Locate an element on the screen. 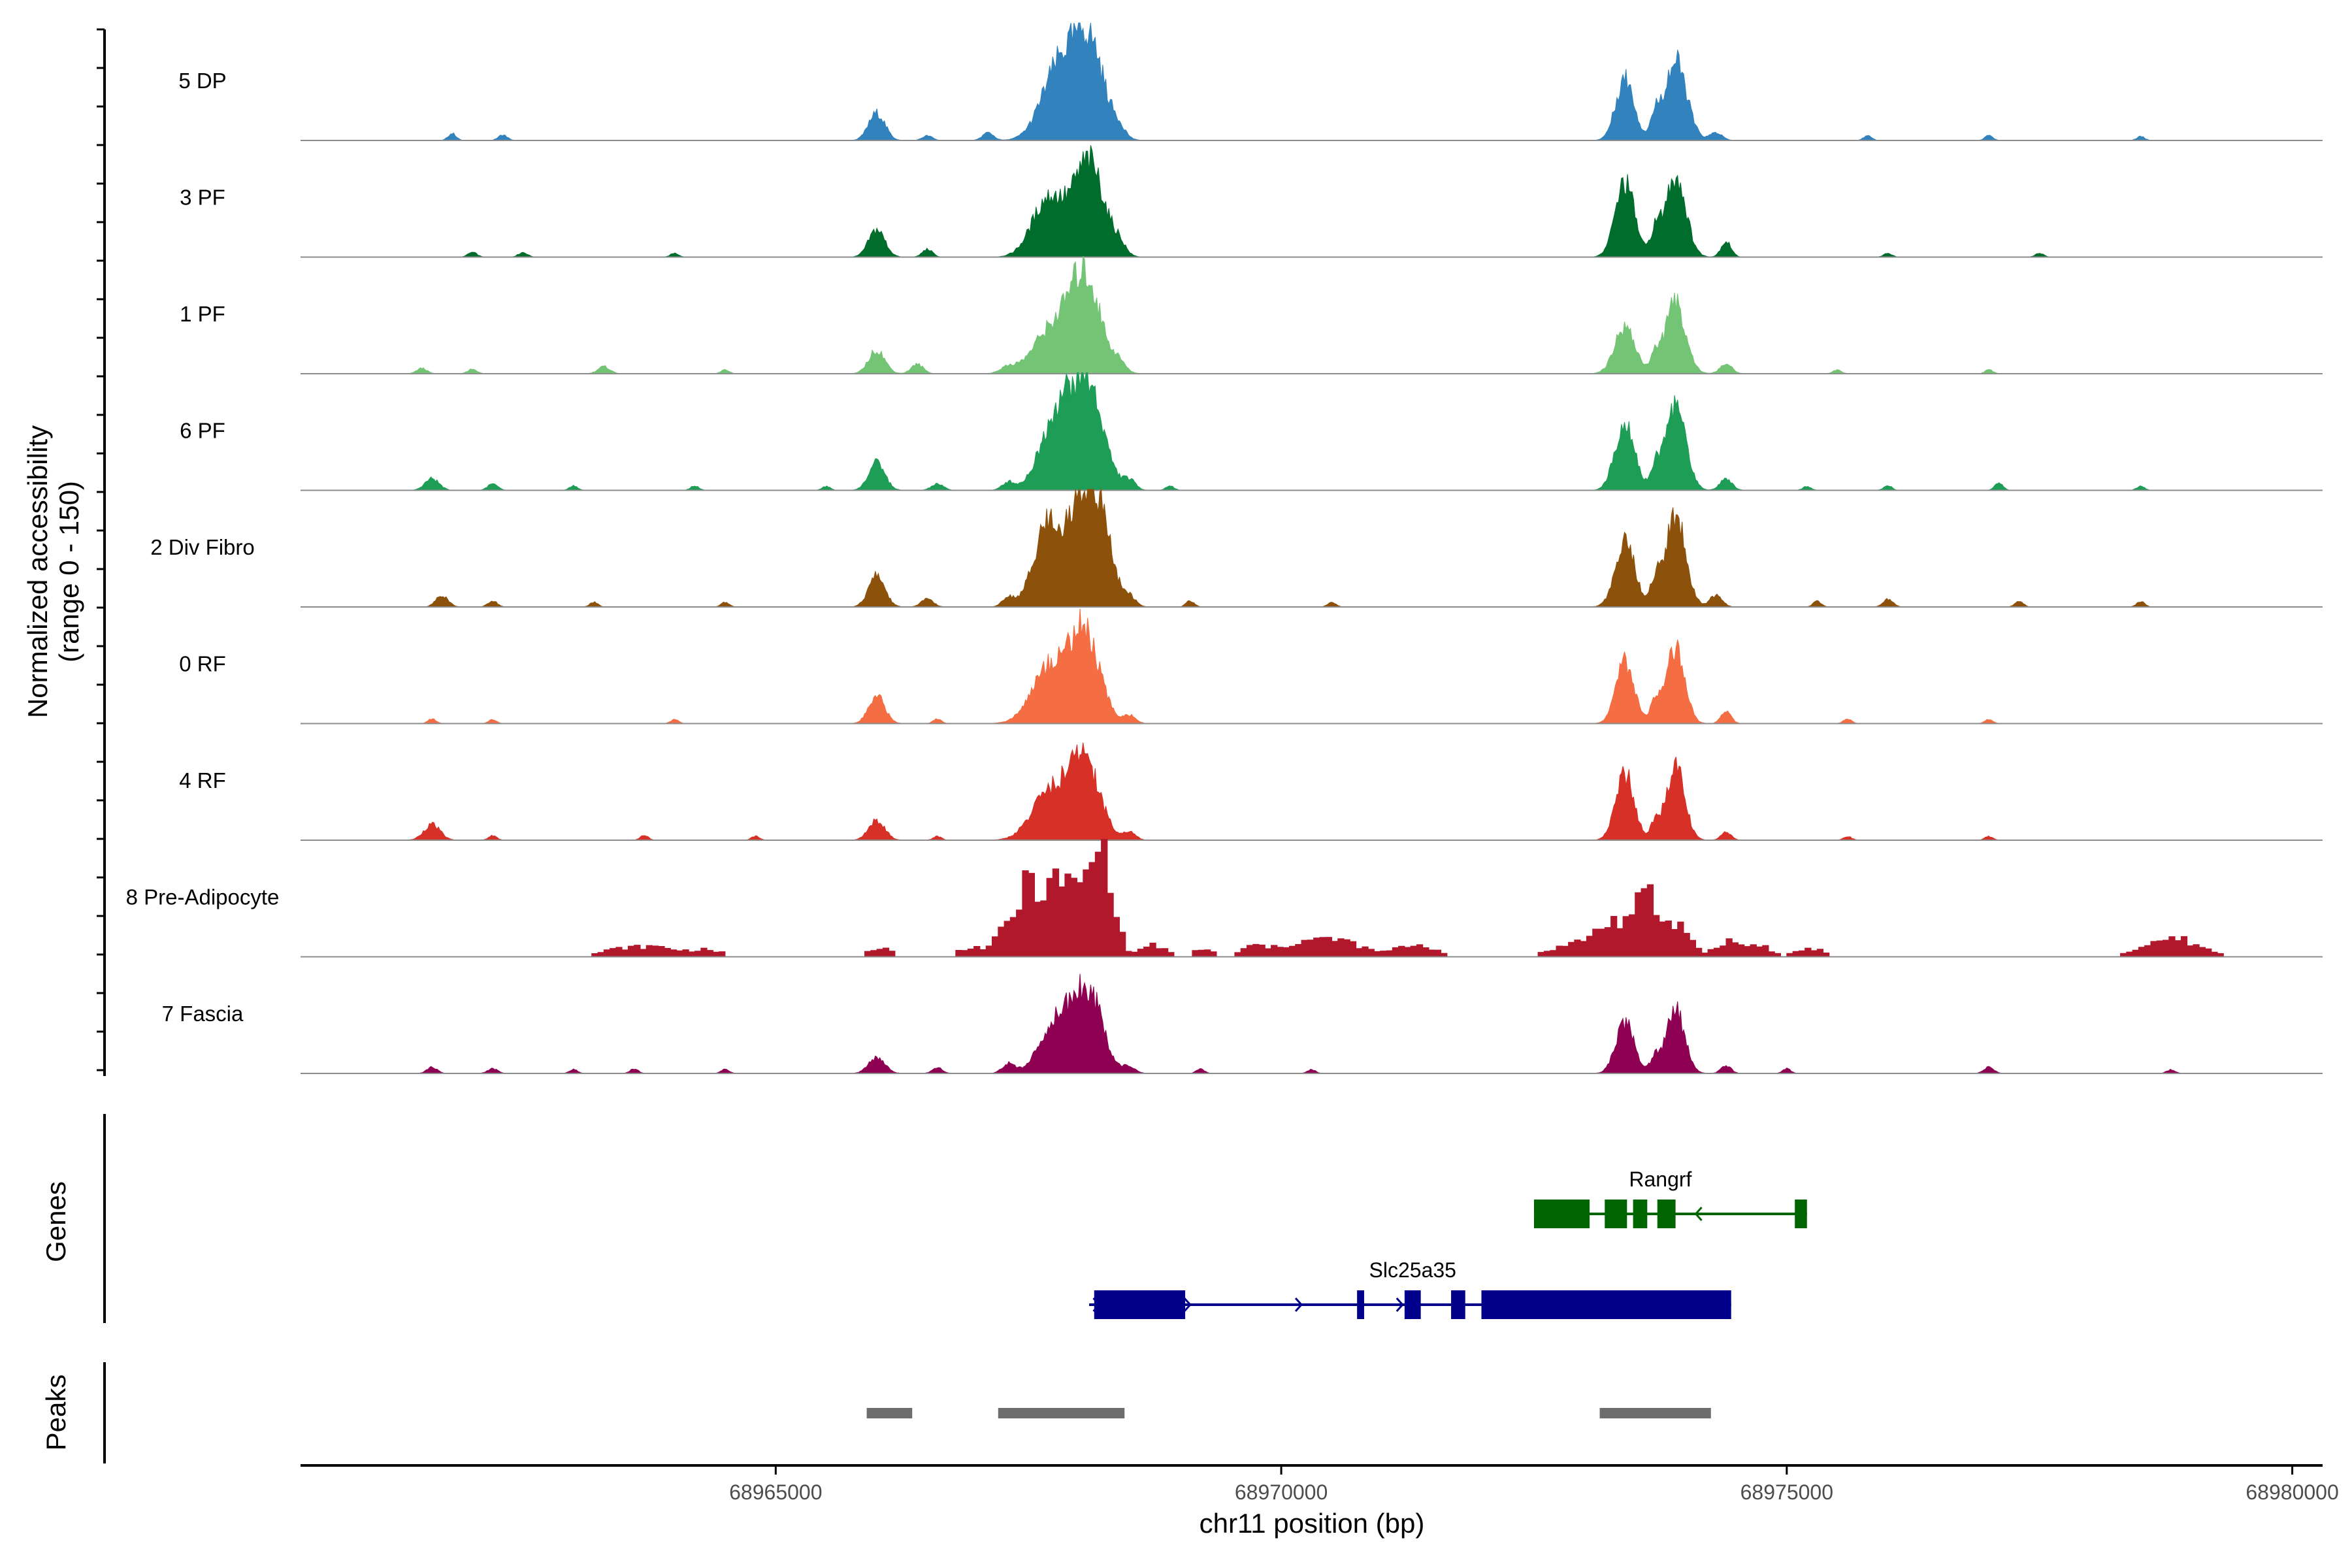 The width and height of the screenshot is (2352, 1568). track-label: 6 PF is located at coordinates (202, 431).